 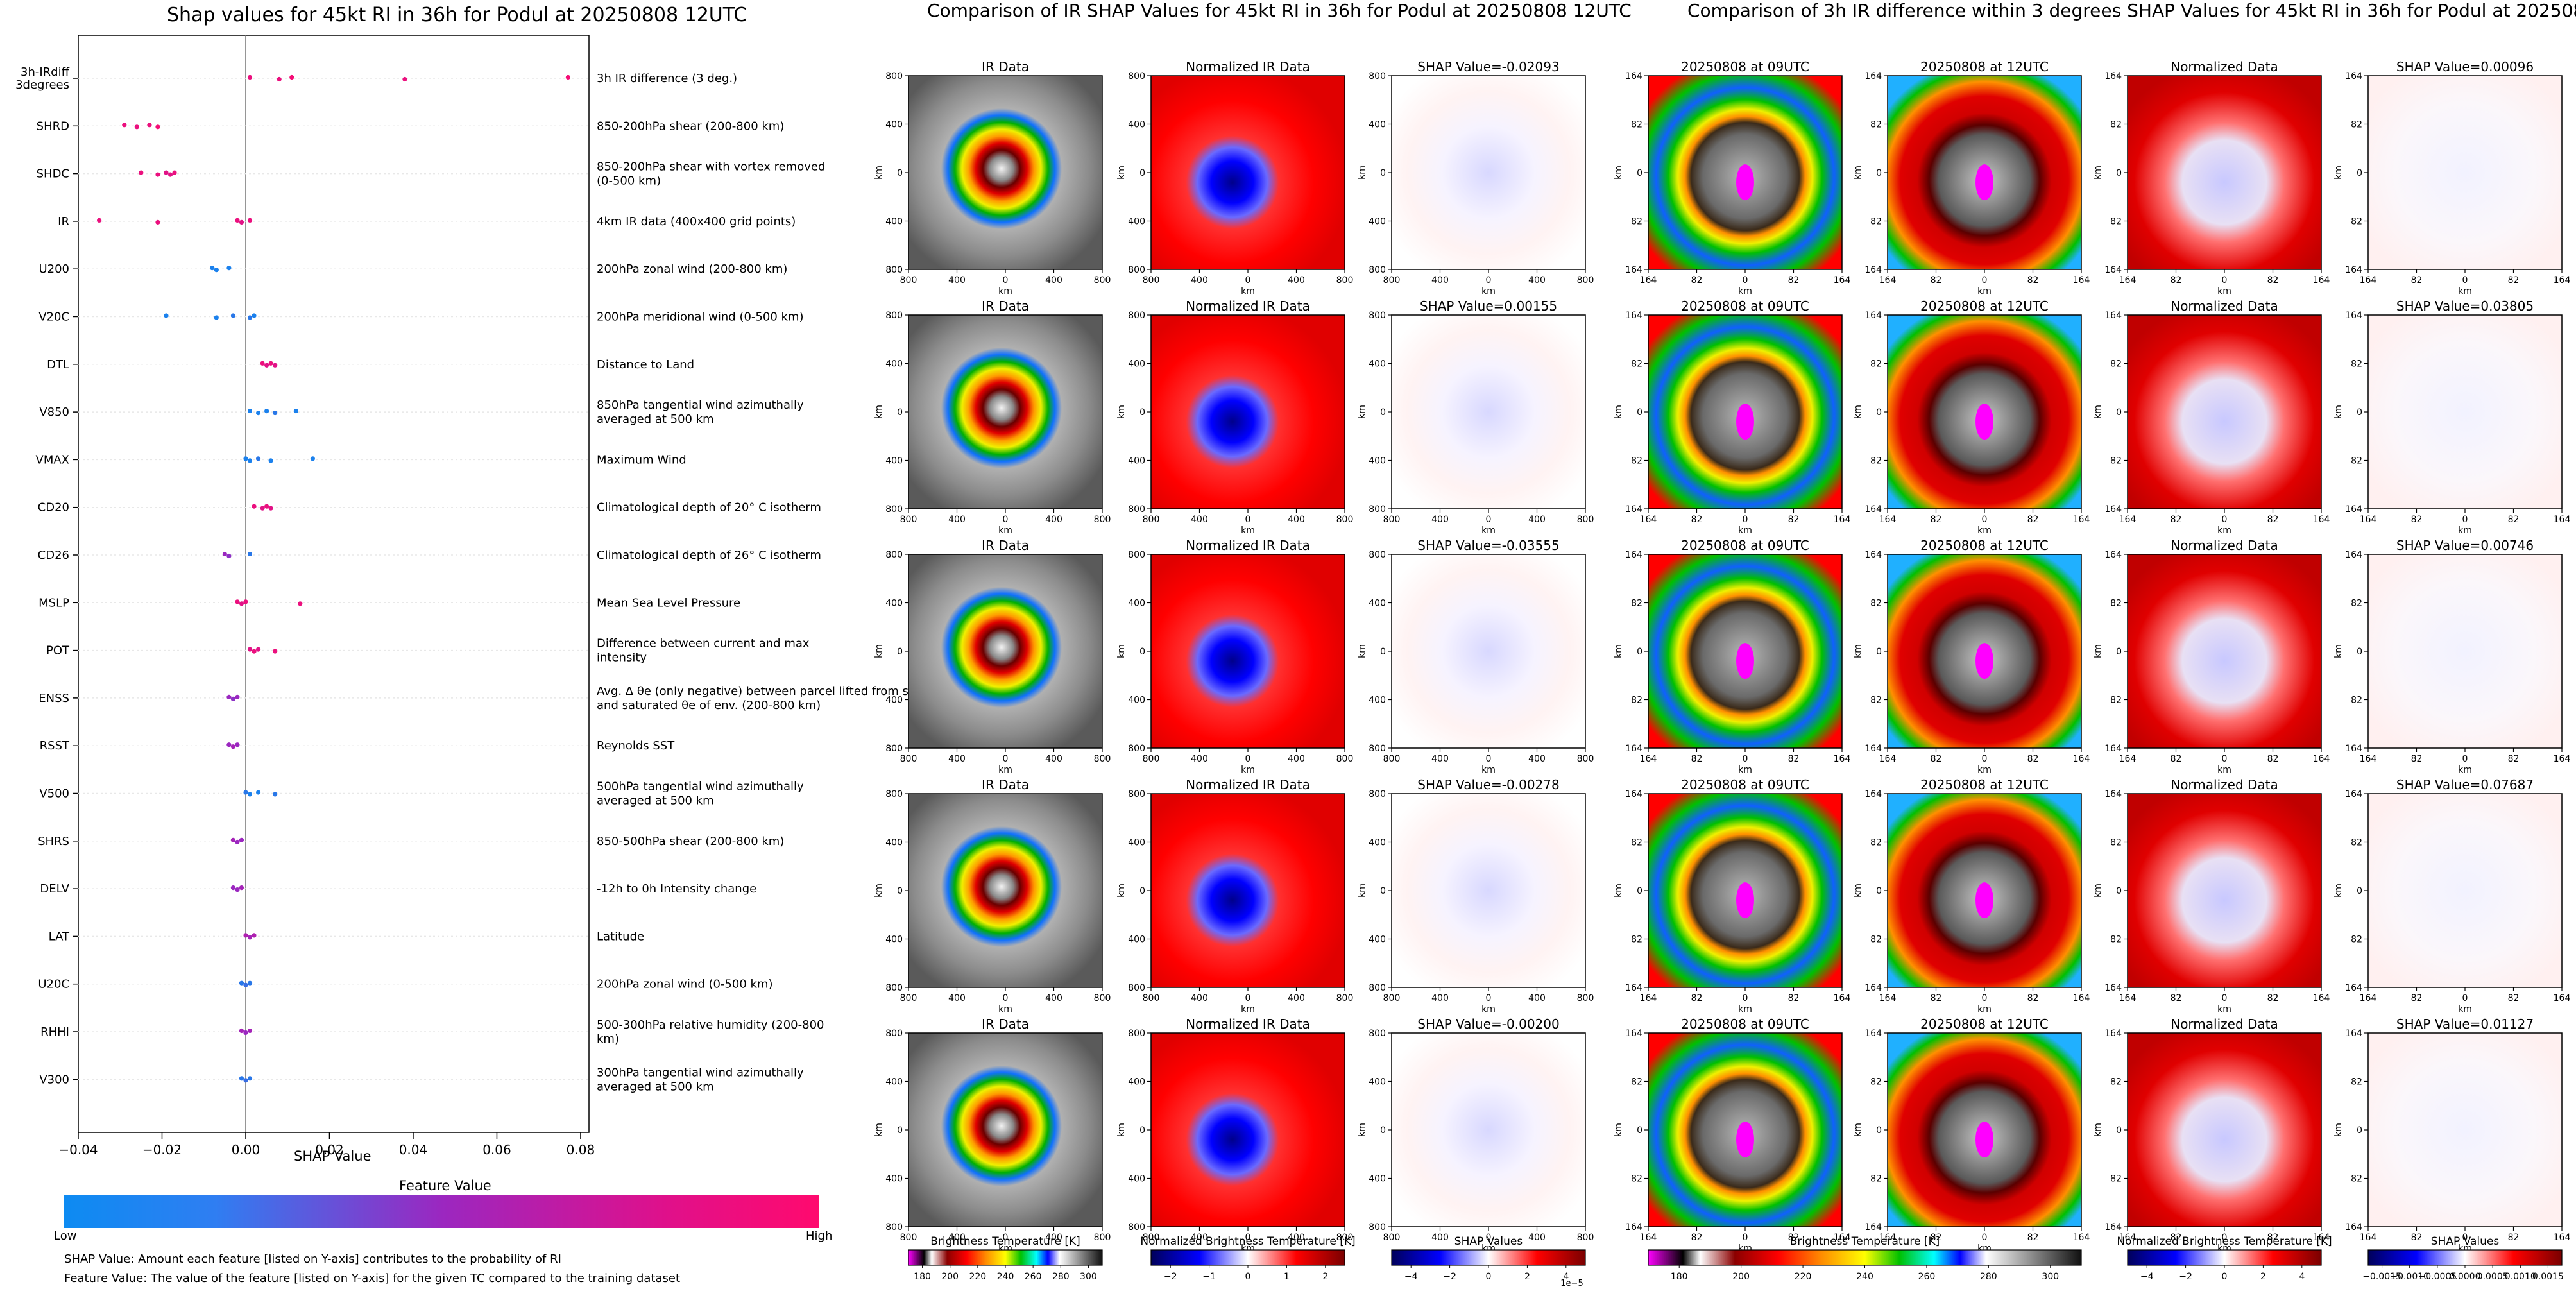 What do you see at coordinates (246, 1149) in the screenshot?
I see `x-tick-label: 0.00` at bounding box center [246, 1149].